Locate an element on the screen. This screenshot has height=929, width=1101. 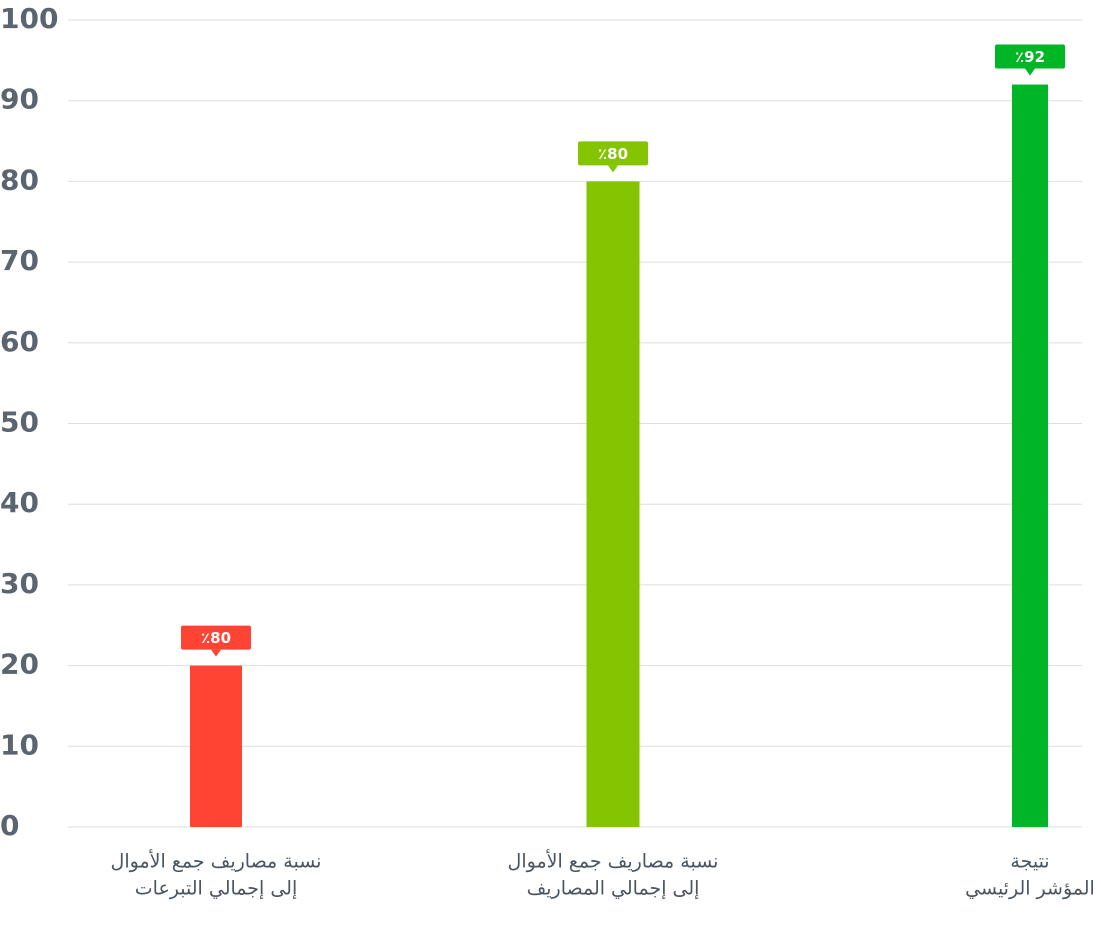
x-tick-label: إلى إجمالي المصاريف is located at coordinates (613, 889).